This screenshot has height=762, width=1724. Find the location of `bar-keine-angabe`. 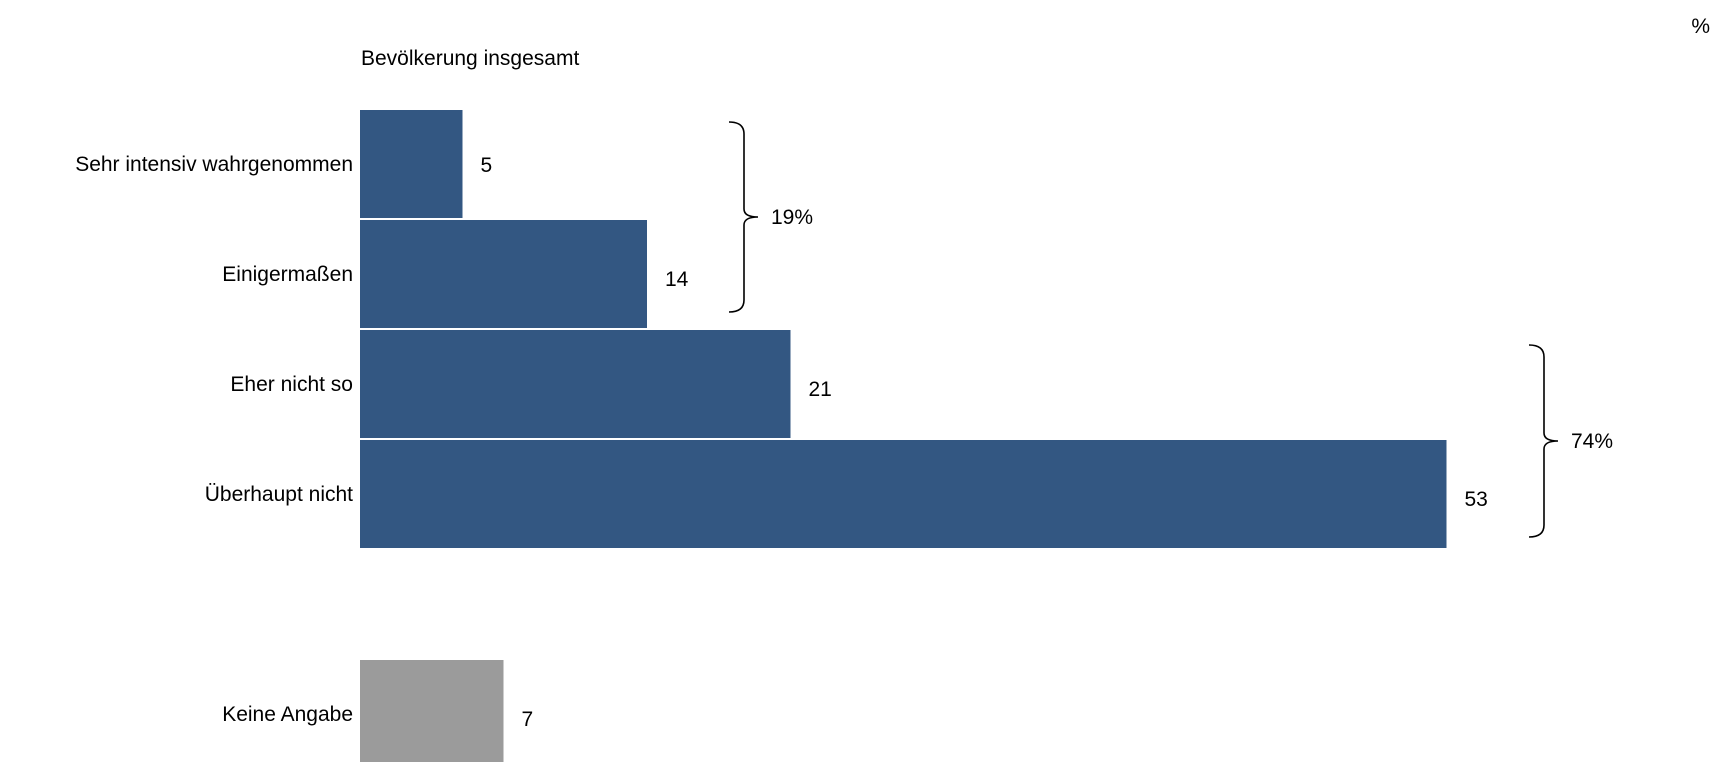

bar-keine-angabe is located at coordinates (432, 711).